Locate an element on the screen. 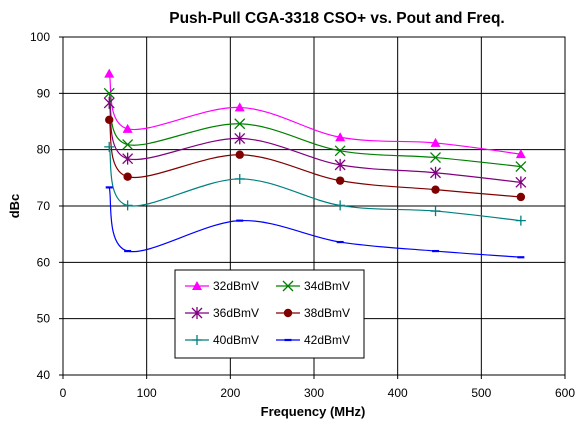 Image resolution: width=577 pixels, height=428 pixels. x-axis-label: Frequency (MHz) is located at coordinates (313, 411).